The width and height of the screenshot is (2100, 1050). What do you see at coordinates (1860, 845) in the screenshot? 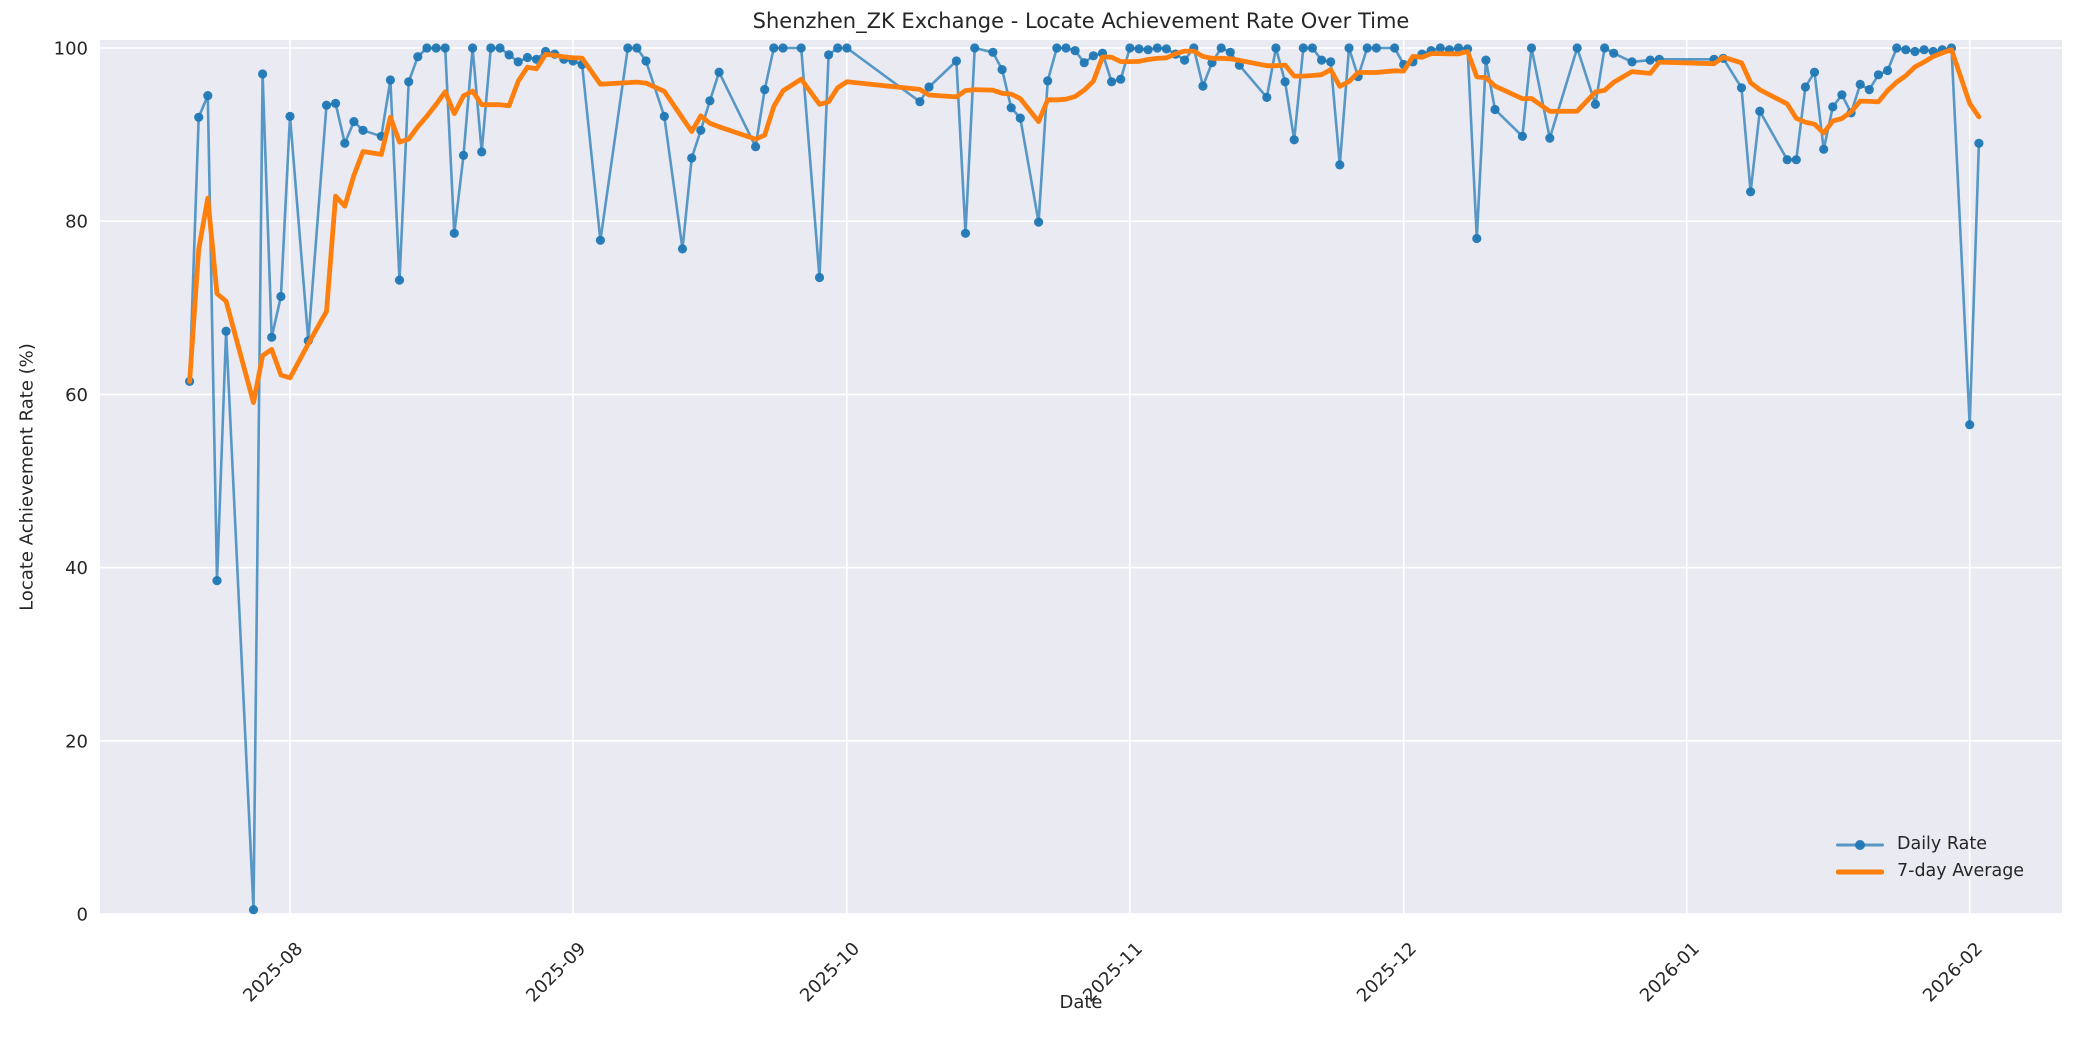
I see `daily-rate-legend-swatch` at bounding box center [1860, 845].